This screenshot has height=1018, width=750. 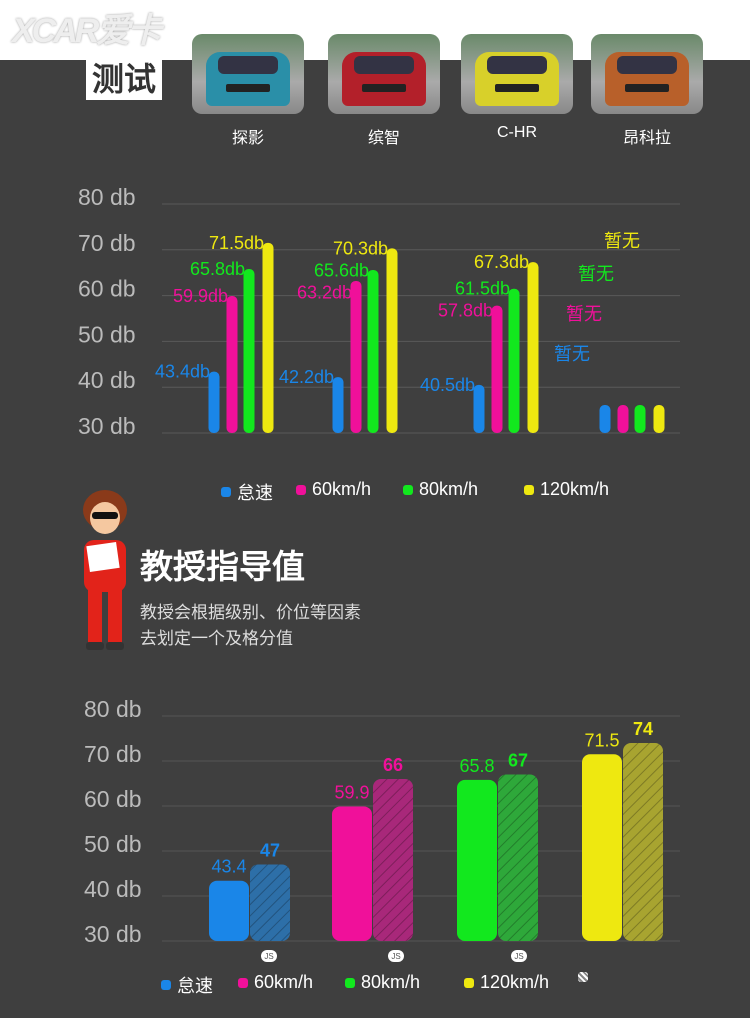 What do you see at coordinates (124, 79) in the screenshot?
I see `section-title: 测试` at bounding box center [124, 79].